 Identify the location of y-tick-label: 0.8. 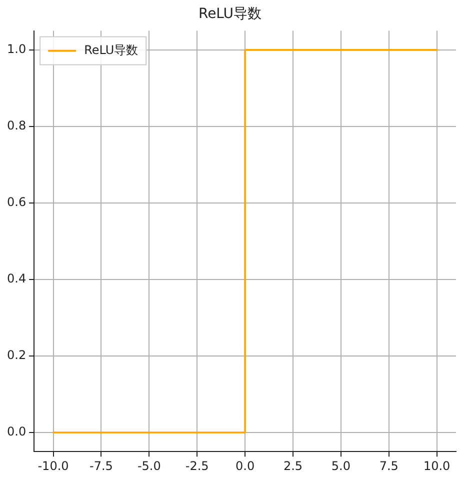
(16, 125).